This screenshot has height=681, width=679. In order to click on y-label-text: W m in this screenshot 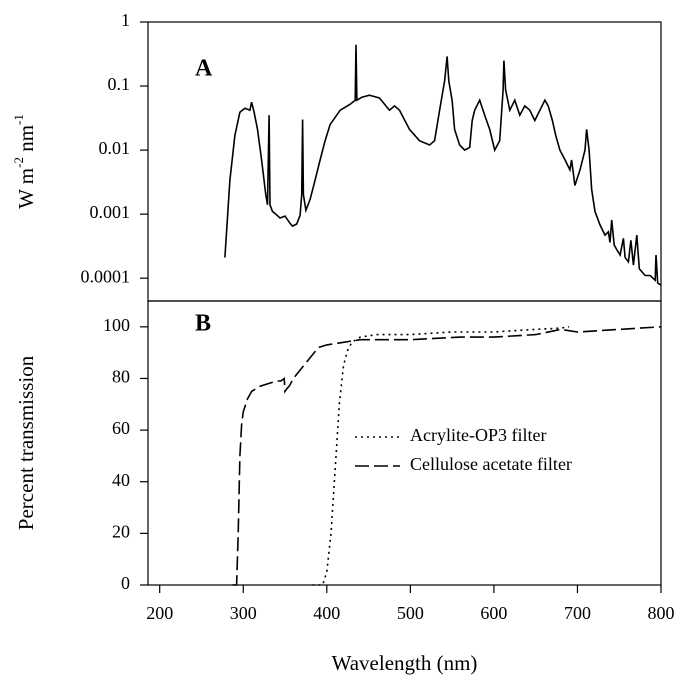, I will do `click(26, 188)`.